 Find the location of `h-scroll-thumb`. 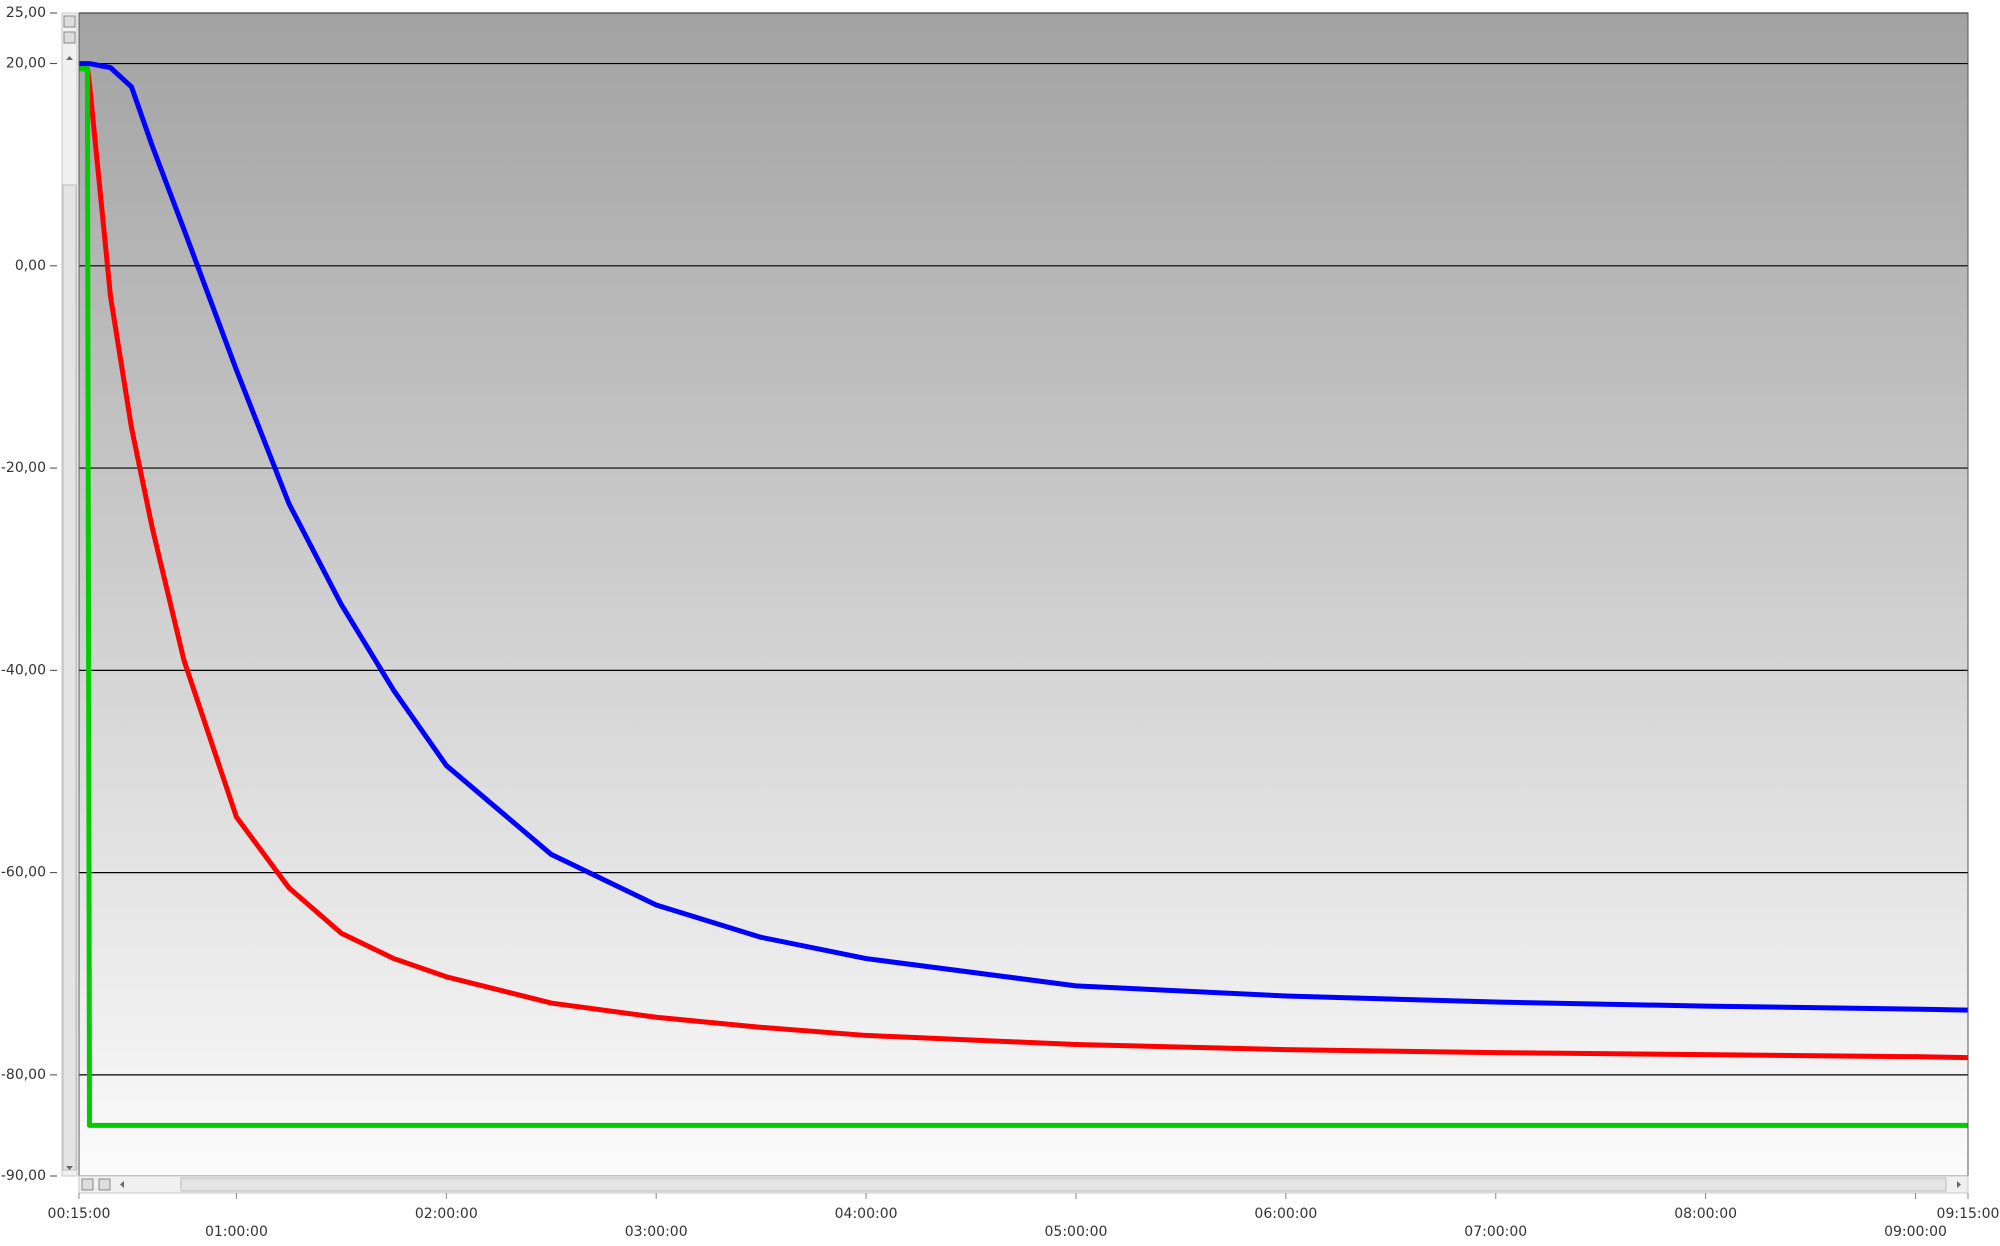

h-scroll-thumb is located at coordinates (1063, 1184).